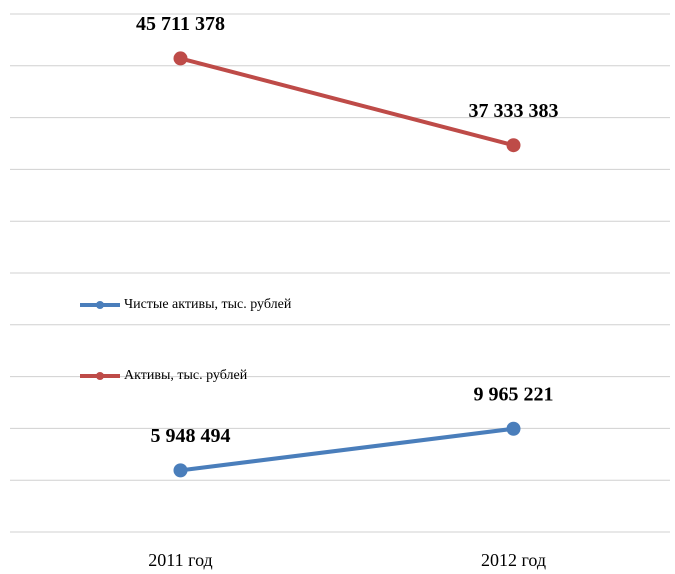 The image size is (675, 574). Describe the element at coordinates (513, 560) in the screenshot. I see `x-tick-label: 2012 год` at that location.